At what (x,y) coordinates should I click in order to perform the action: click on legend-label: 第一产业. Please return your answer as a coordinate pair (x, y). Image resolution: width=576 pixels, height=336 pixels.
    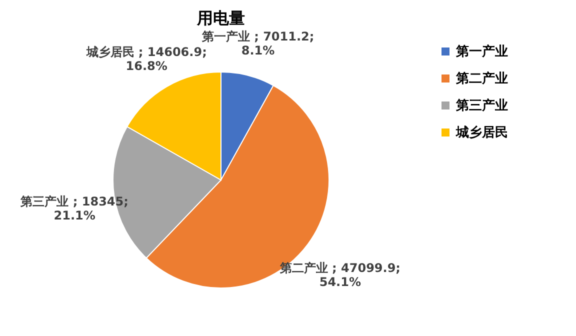
    Looking at the image, I should click on (481, 52).